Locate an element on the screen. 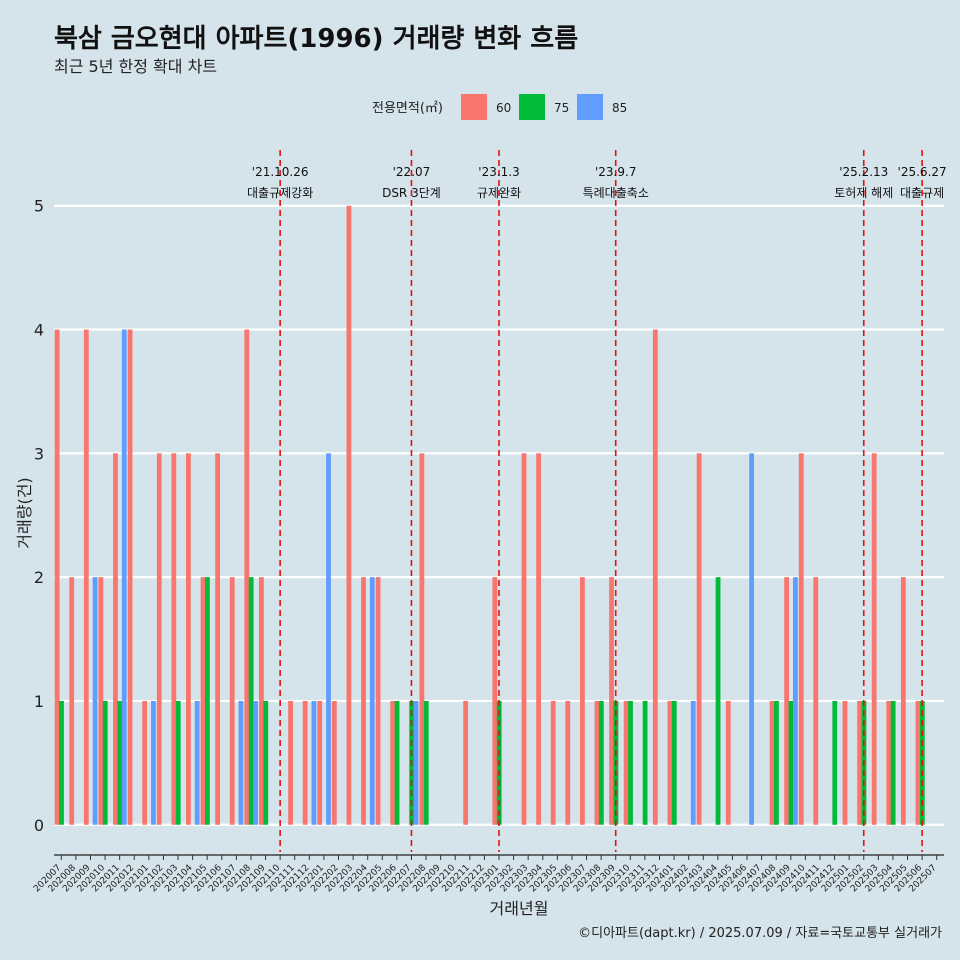 This screenshot has height=960, width=960. event-label: 특례대출축소 is located at coordinates (616, 193).